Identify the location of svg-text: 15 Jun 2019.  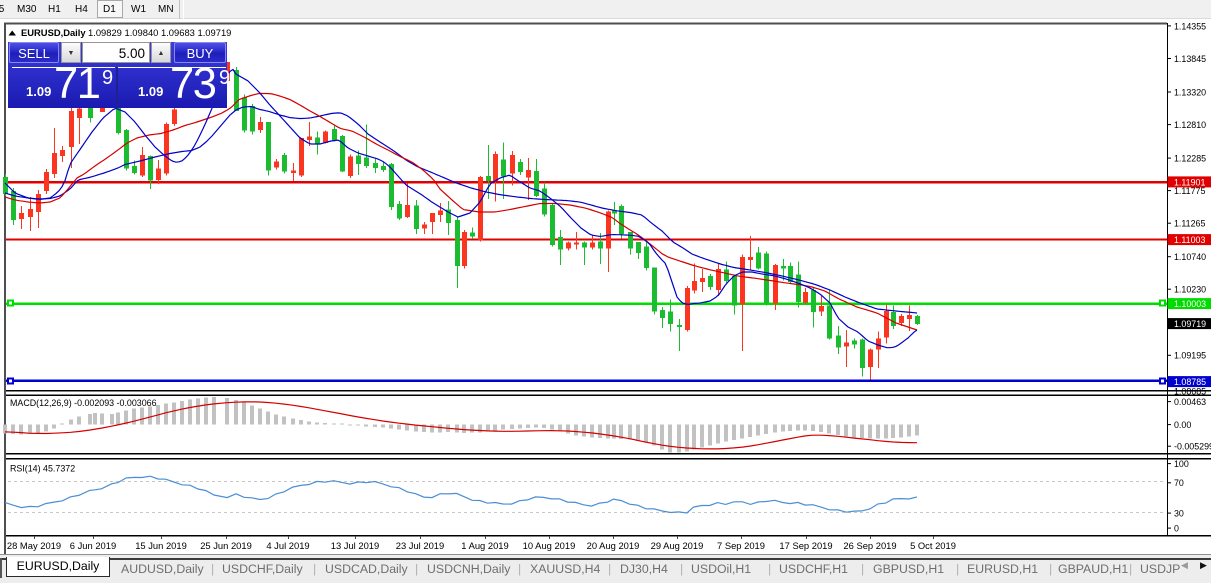
(161, 545).